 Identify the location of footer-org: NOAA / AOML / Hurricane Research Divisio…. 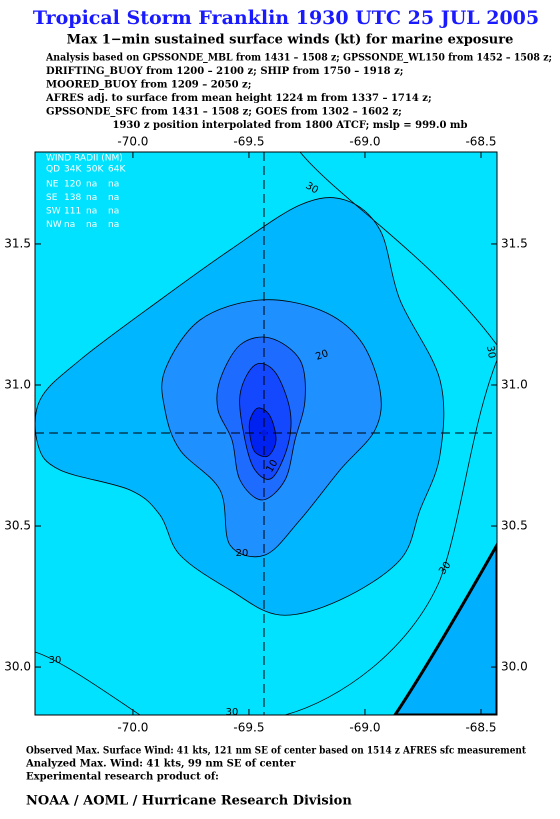
(189, 801).